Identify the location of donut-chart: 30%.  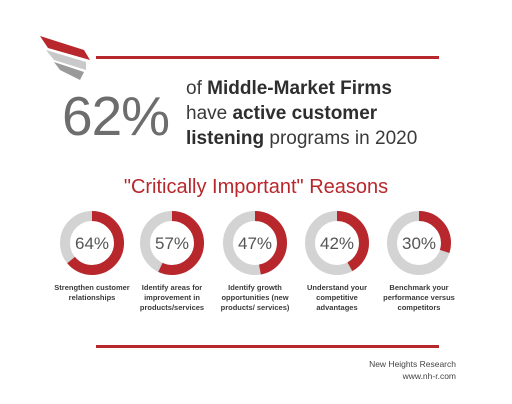
(419, 243).